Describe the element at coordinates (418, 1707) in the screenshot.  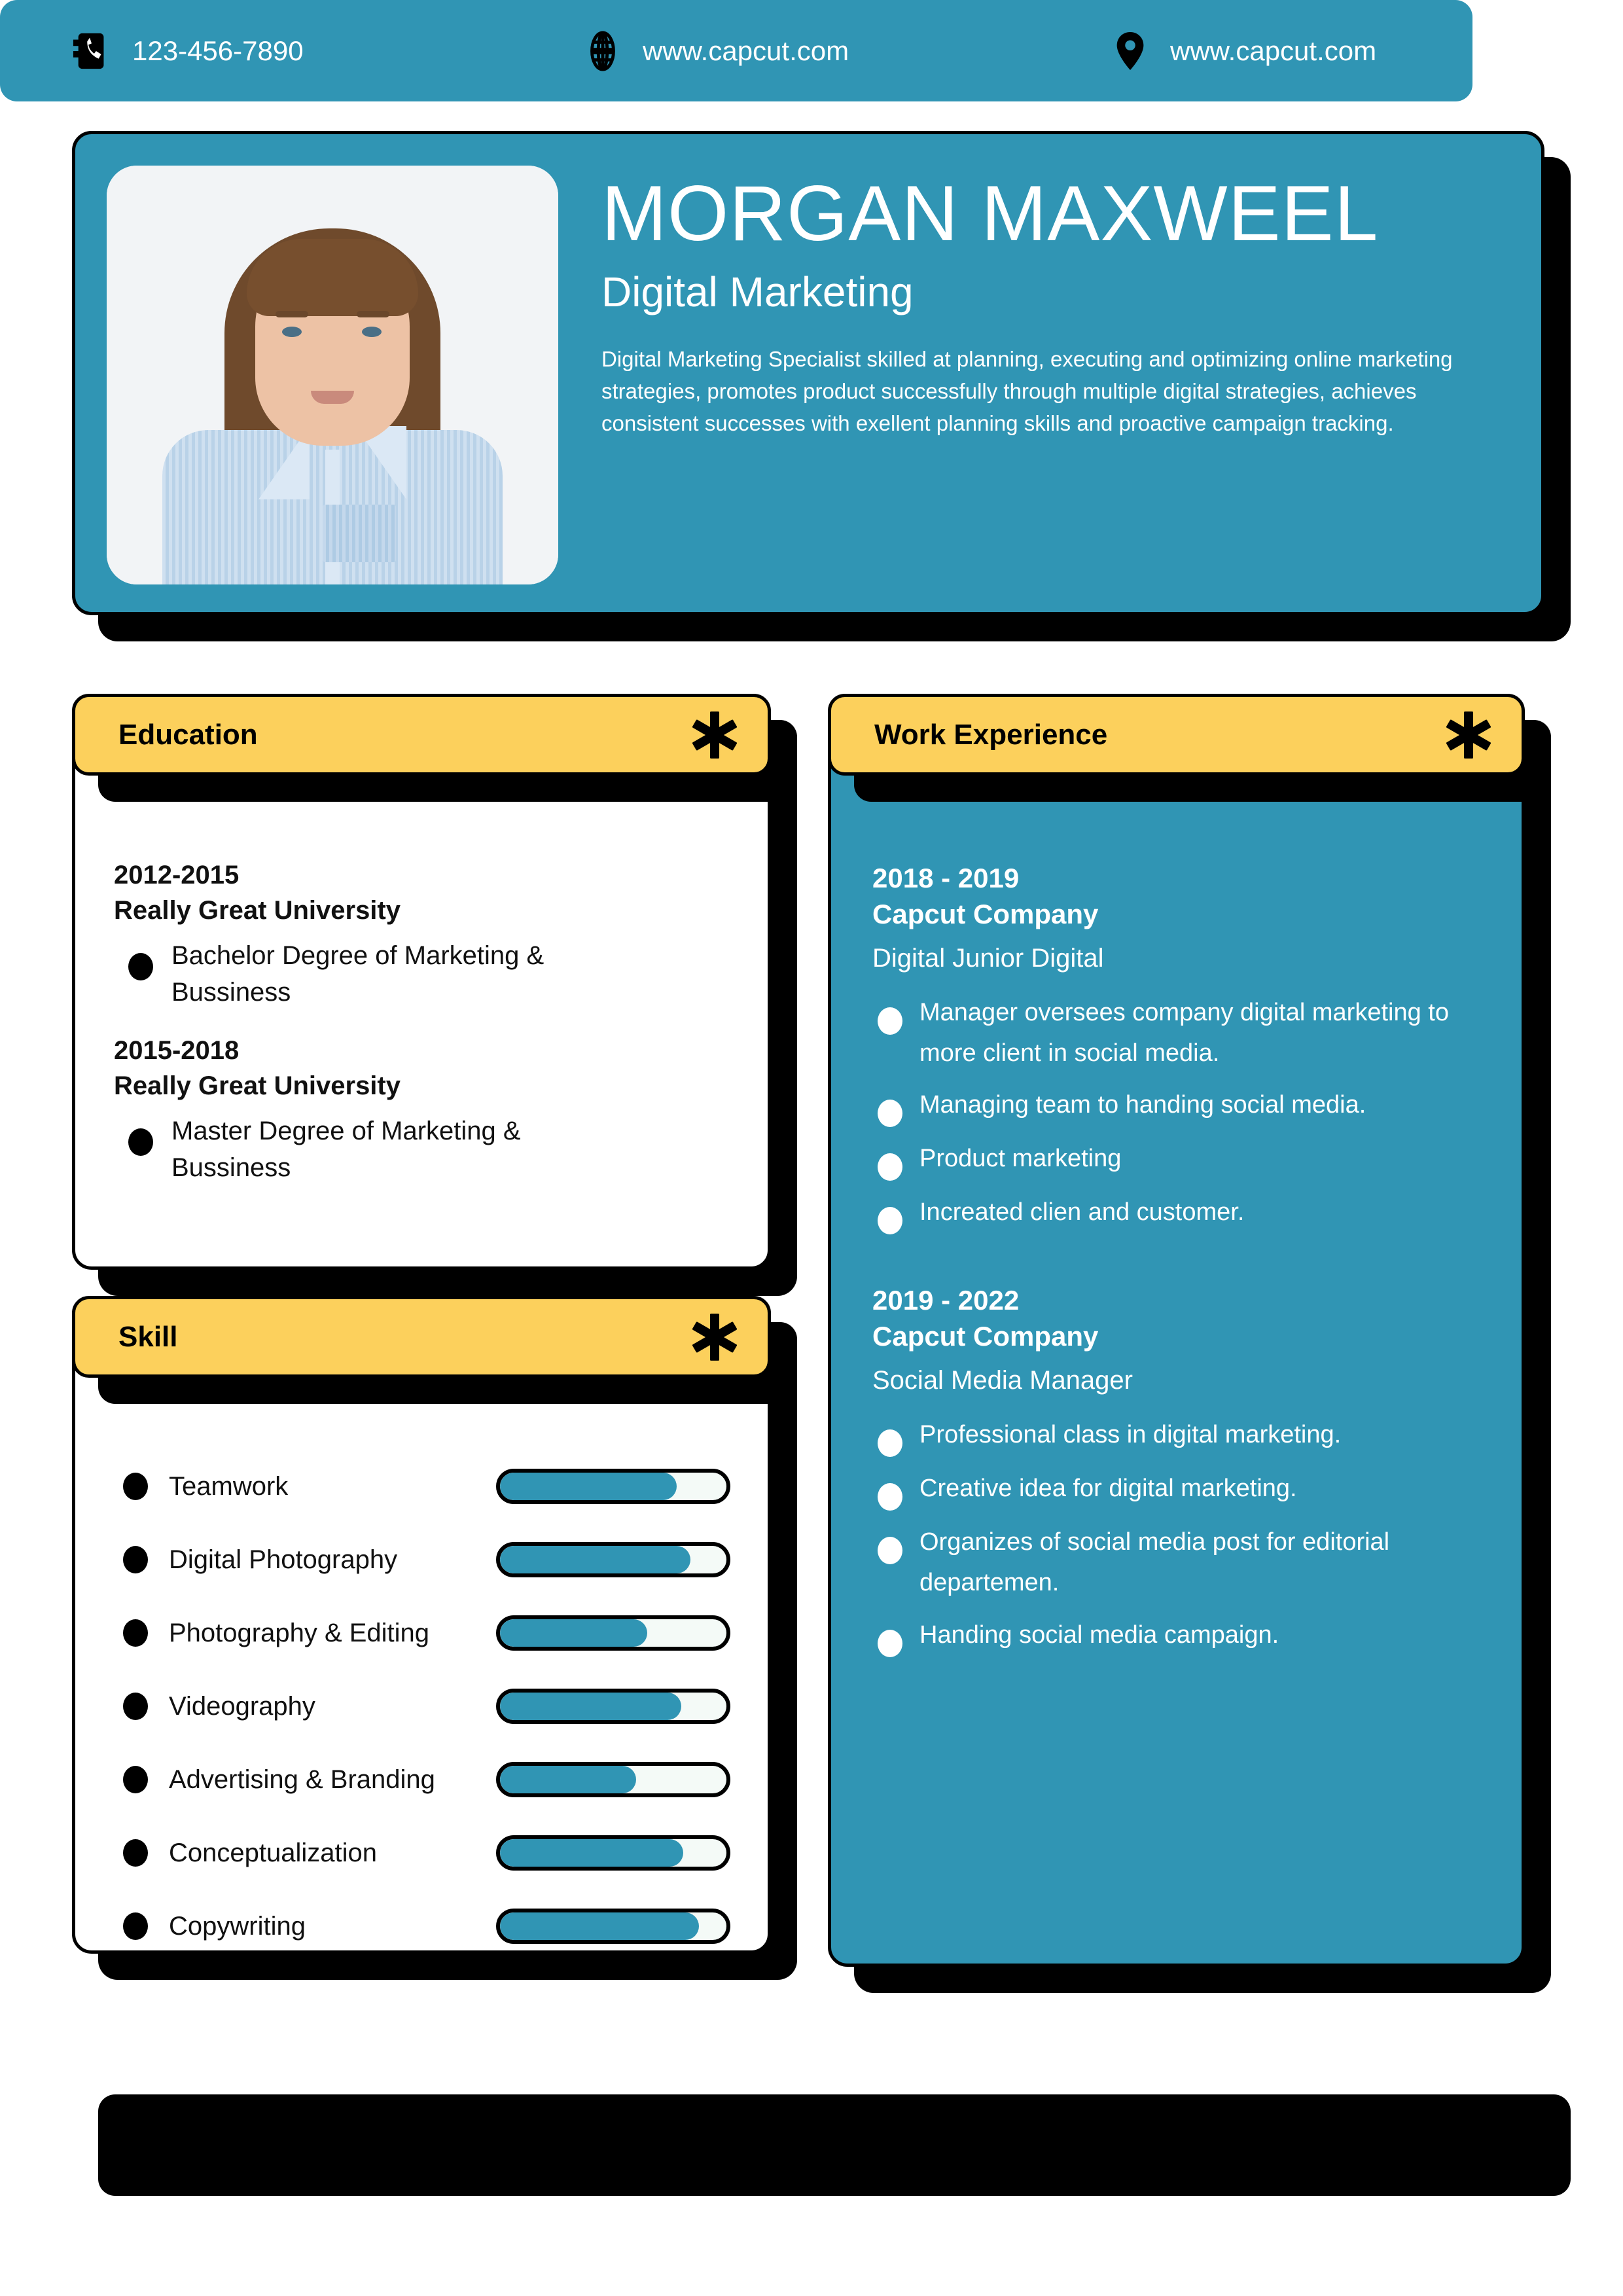
I see `skill-row: Videography` at that location.